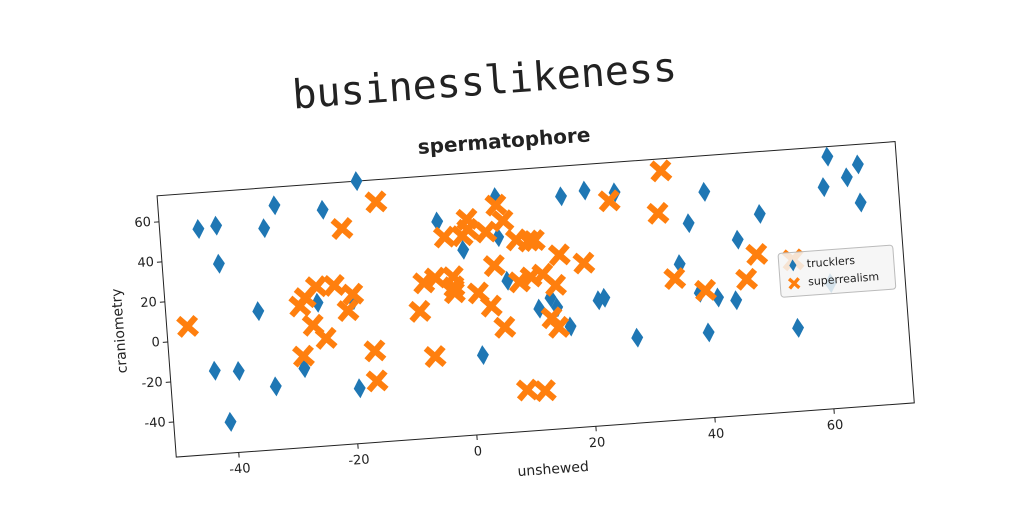 The width and height of the screenshot is (1024, 516). I want to click on x-tick-label: -20, so click(359, 460).